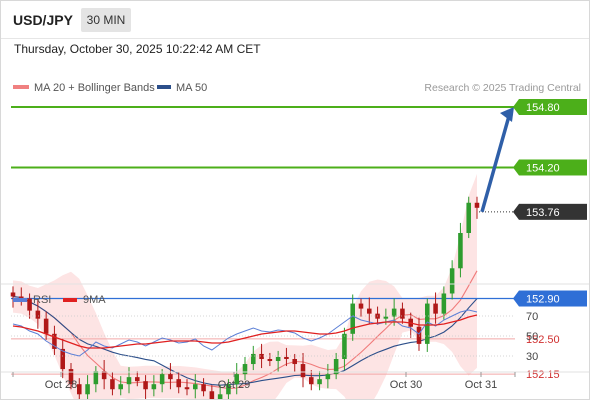 The height and width of the screenshot is (400, 590). Describe the element at coordinates (502, 88) in the screenshot. I see `copyright-text: Research © 2025 Trading Central` at that location.